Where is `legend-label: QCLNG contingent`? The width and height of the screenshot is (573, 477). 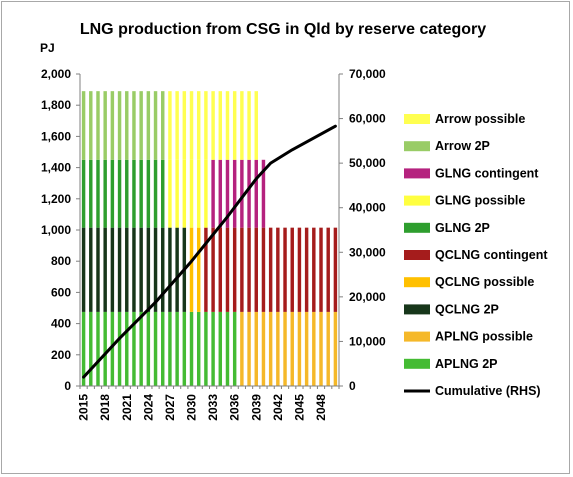
legend-label: QCLNG contingent is located at coordinates (491, 255).